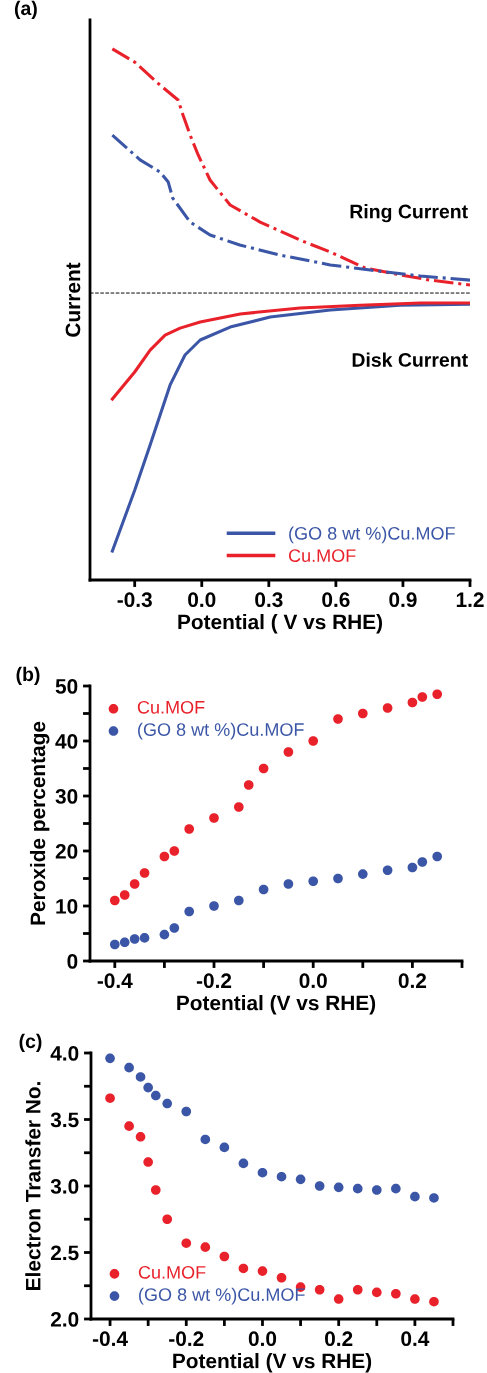  I want to click on x-tick-label: 0.9, so click(403, 600).